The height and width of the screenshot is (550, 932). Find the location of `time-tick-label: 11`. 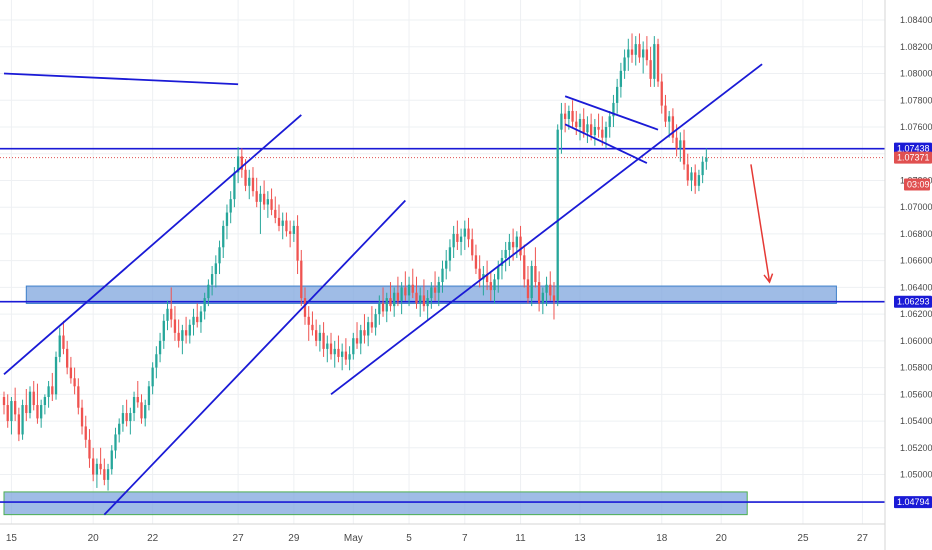

time-tick-label: 11 is located at coordinates (520, 538).